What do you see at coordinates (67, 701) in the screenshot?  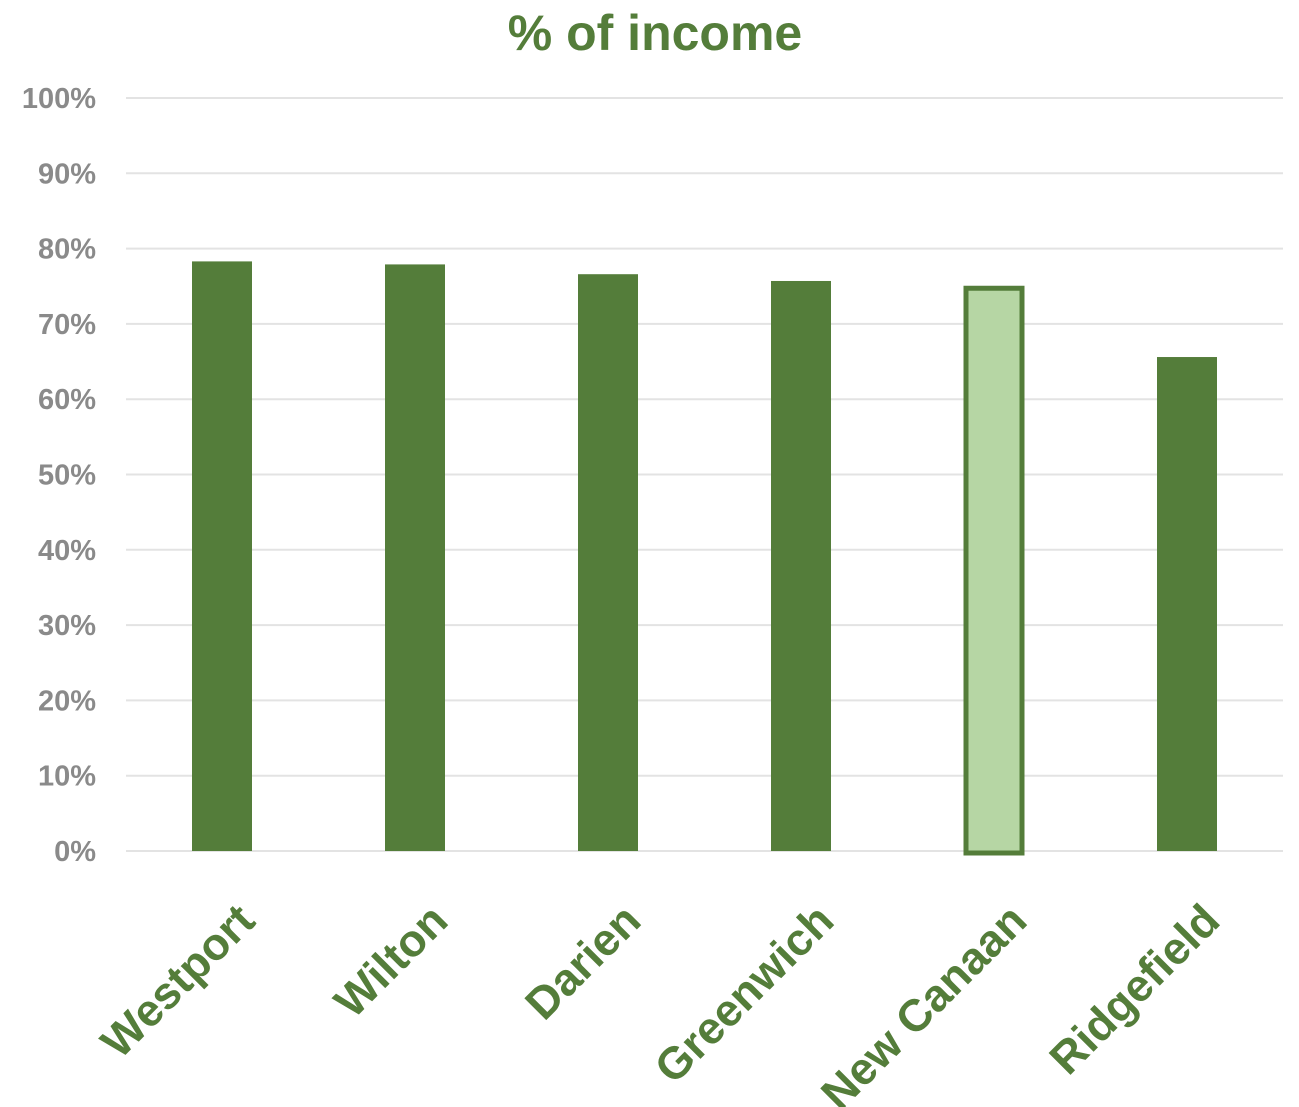 I see `y-tick-label: 20%` at bounding box center [67, 701].